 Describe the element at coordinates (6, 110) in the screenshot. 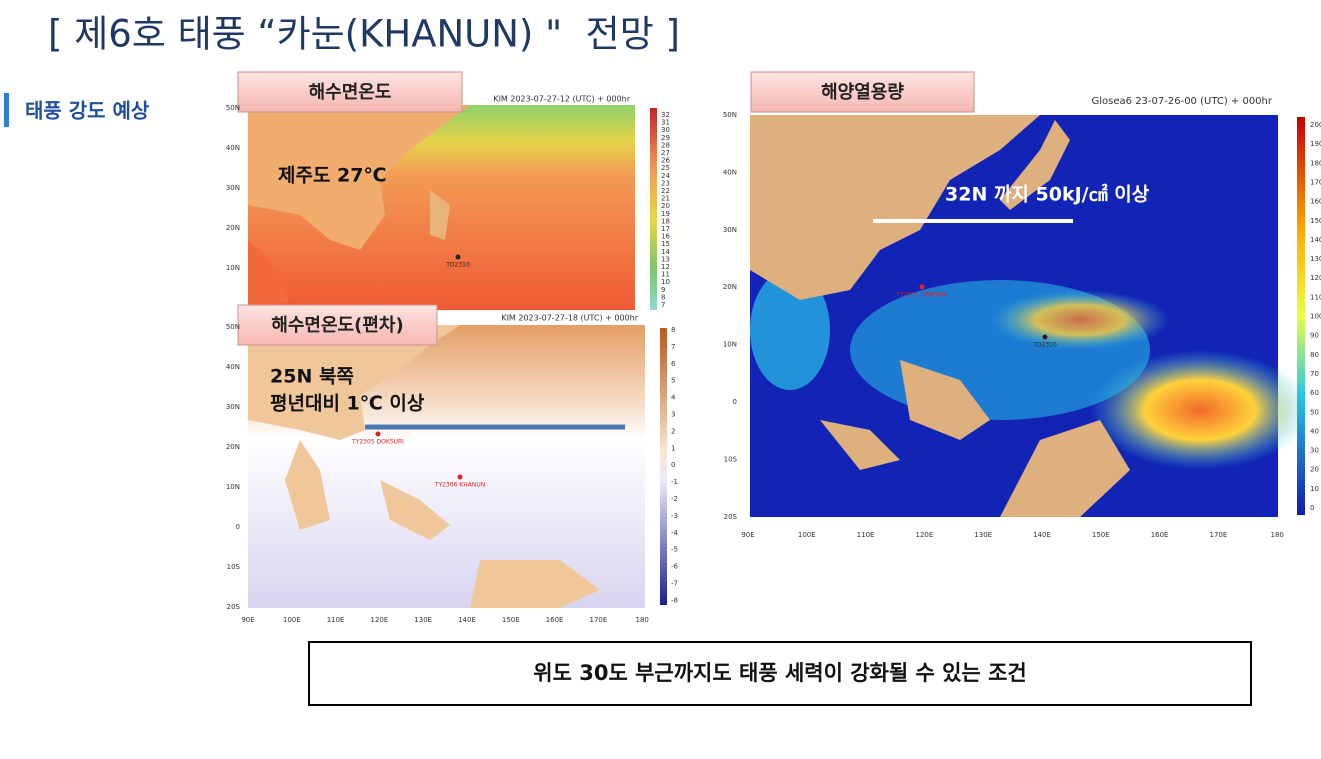

I see `section-bar` at that location.